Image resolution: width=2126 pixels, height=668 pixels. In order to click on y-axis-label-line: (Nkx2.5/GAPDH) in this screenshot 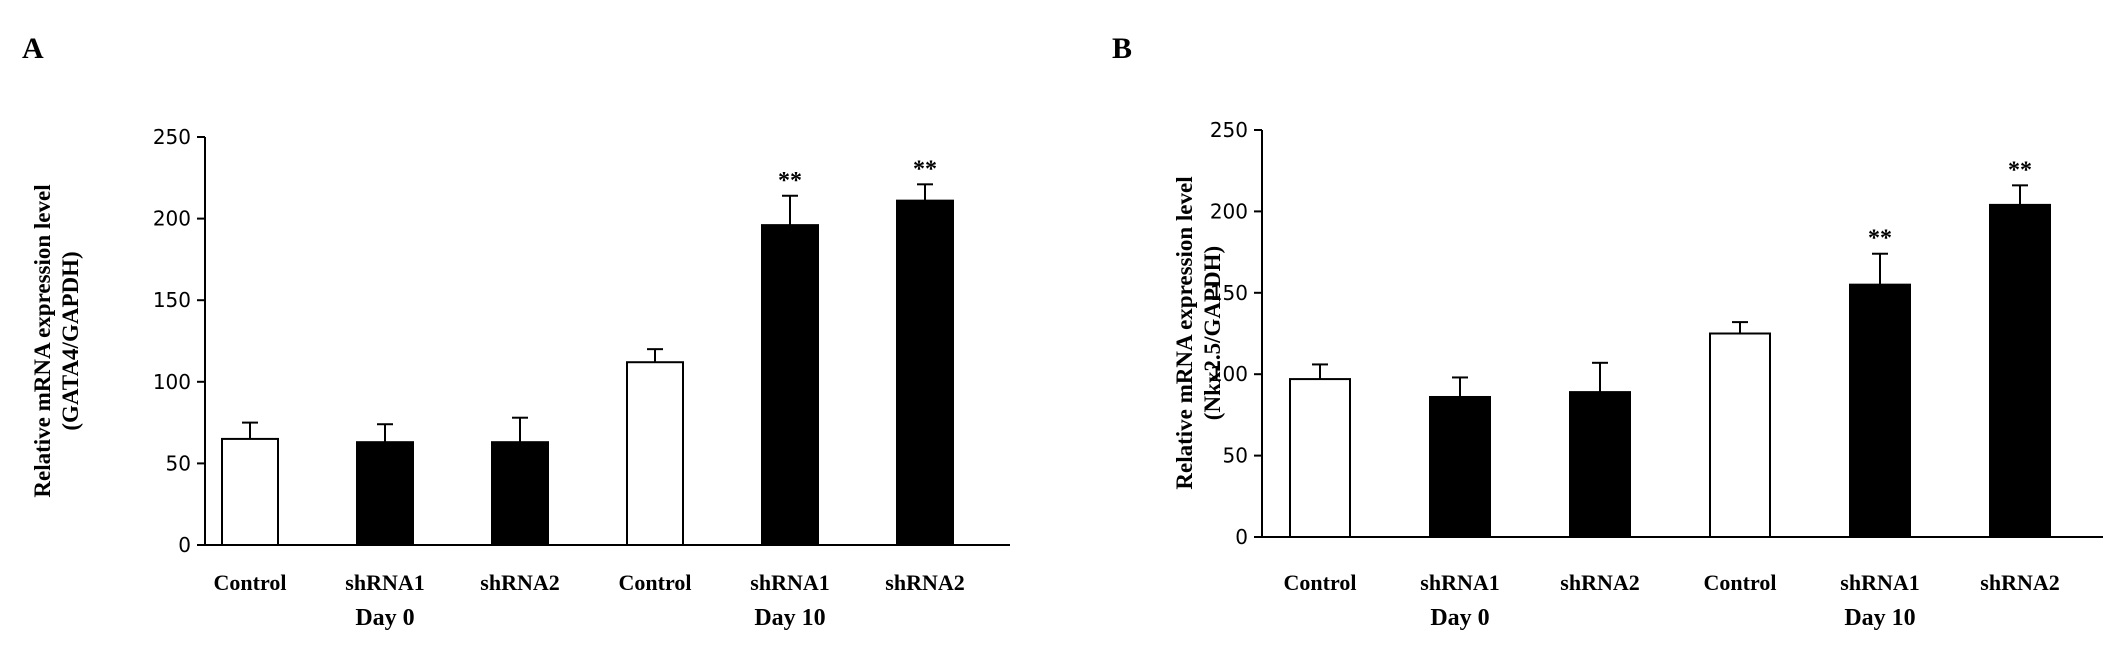, I will do `click(1212, 333)`.